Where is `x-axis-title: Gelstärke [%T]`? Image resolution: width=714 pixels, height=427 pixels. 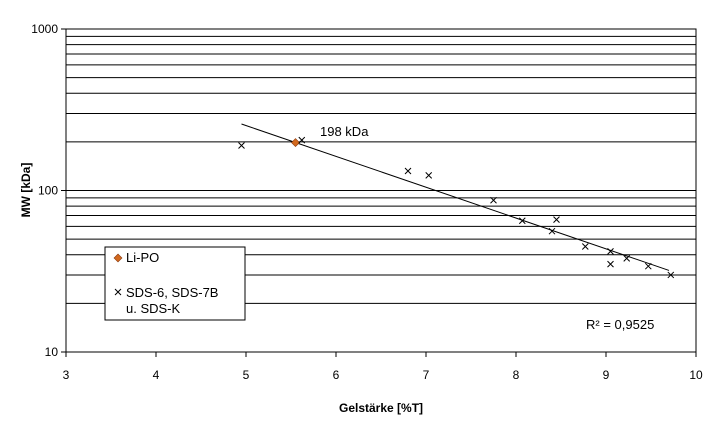 x-axis-title: Gelstärke [%T] is located at coordinates (381, 408).